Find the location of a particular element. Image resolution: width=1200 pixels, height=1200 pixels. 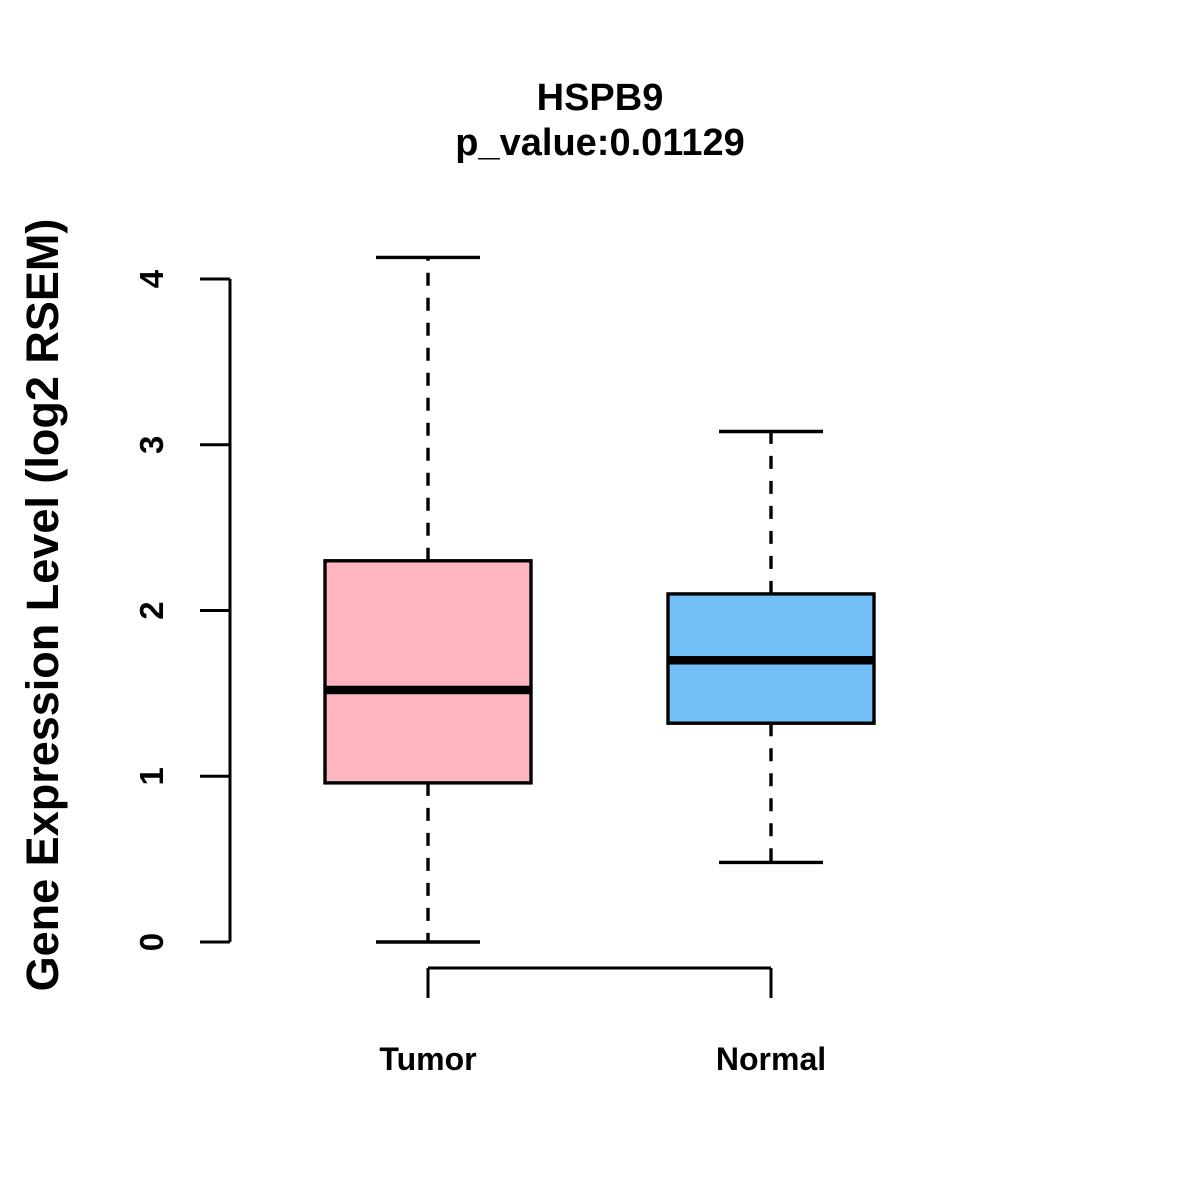

y-axis-tick-label: 1 is located at coordinates (151, 776).